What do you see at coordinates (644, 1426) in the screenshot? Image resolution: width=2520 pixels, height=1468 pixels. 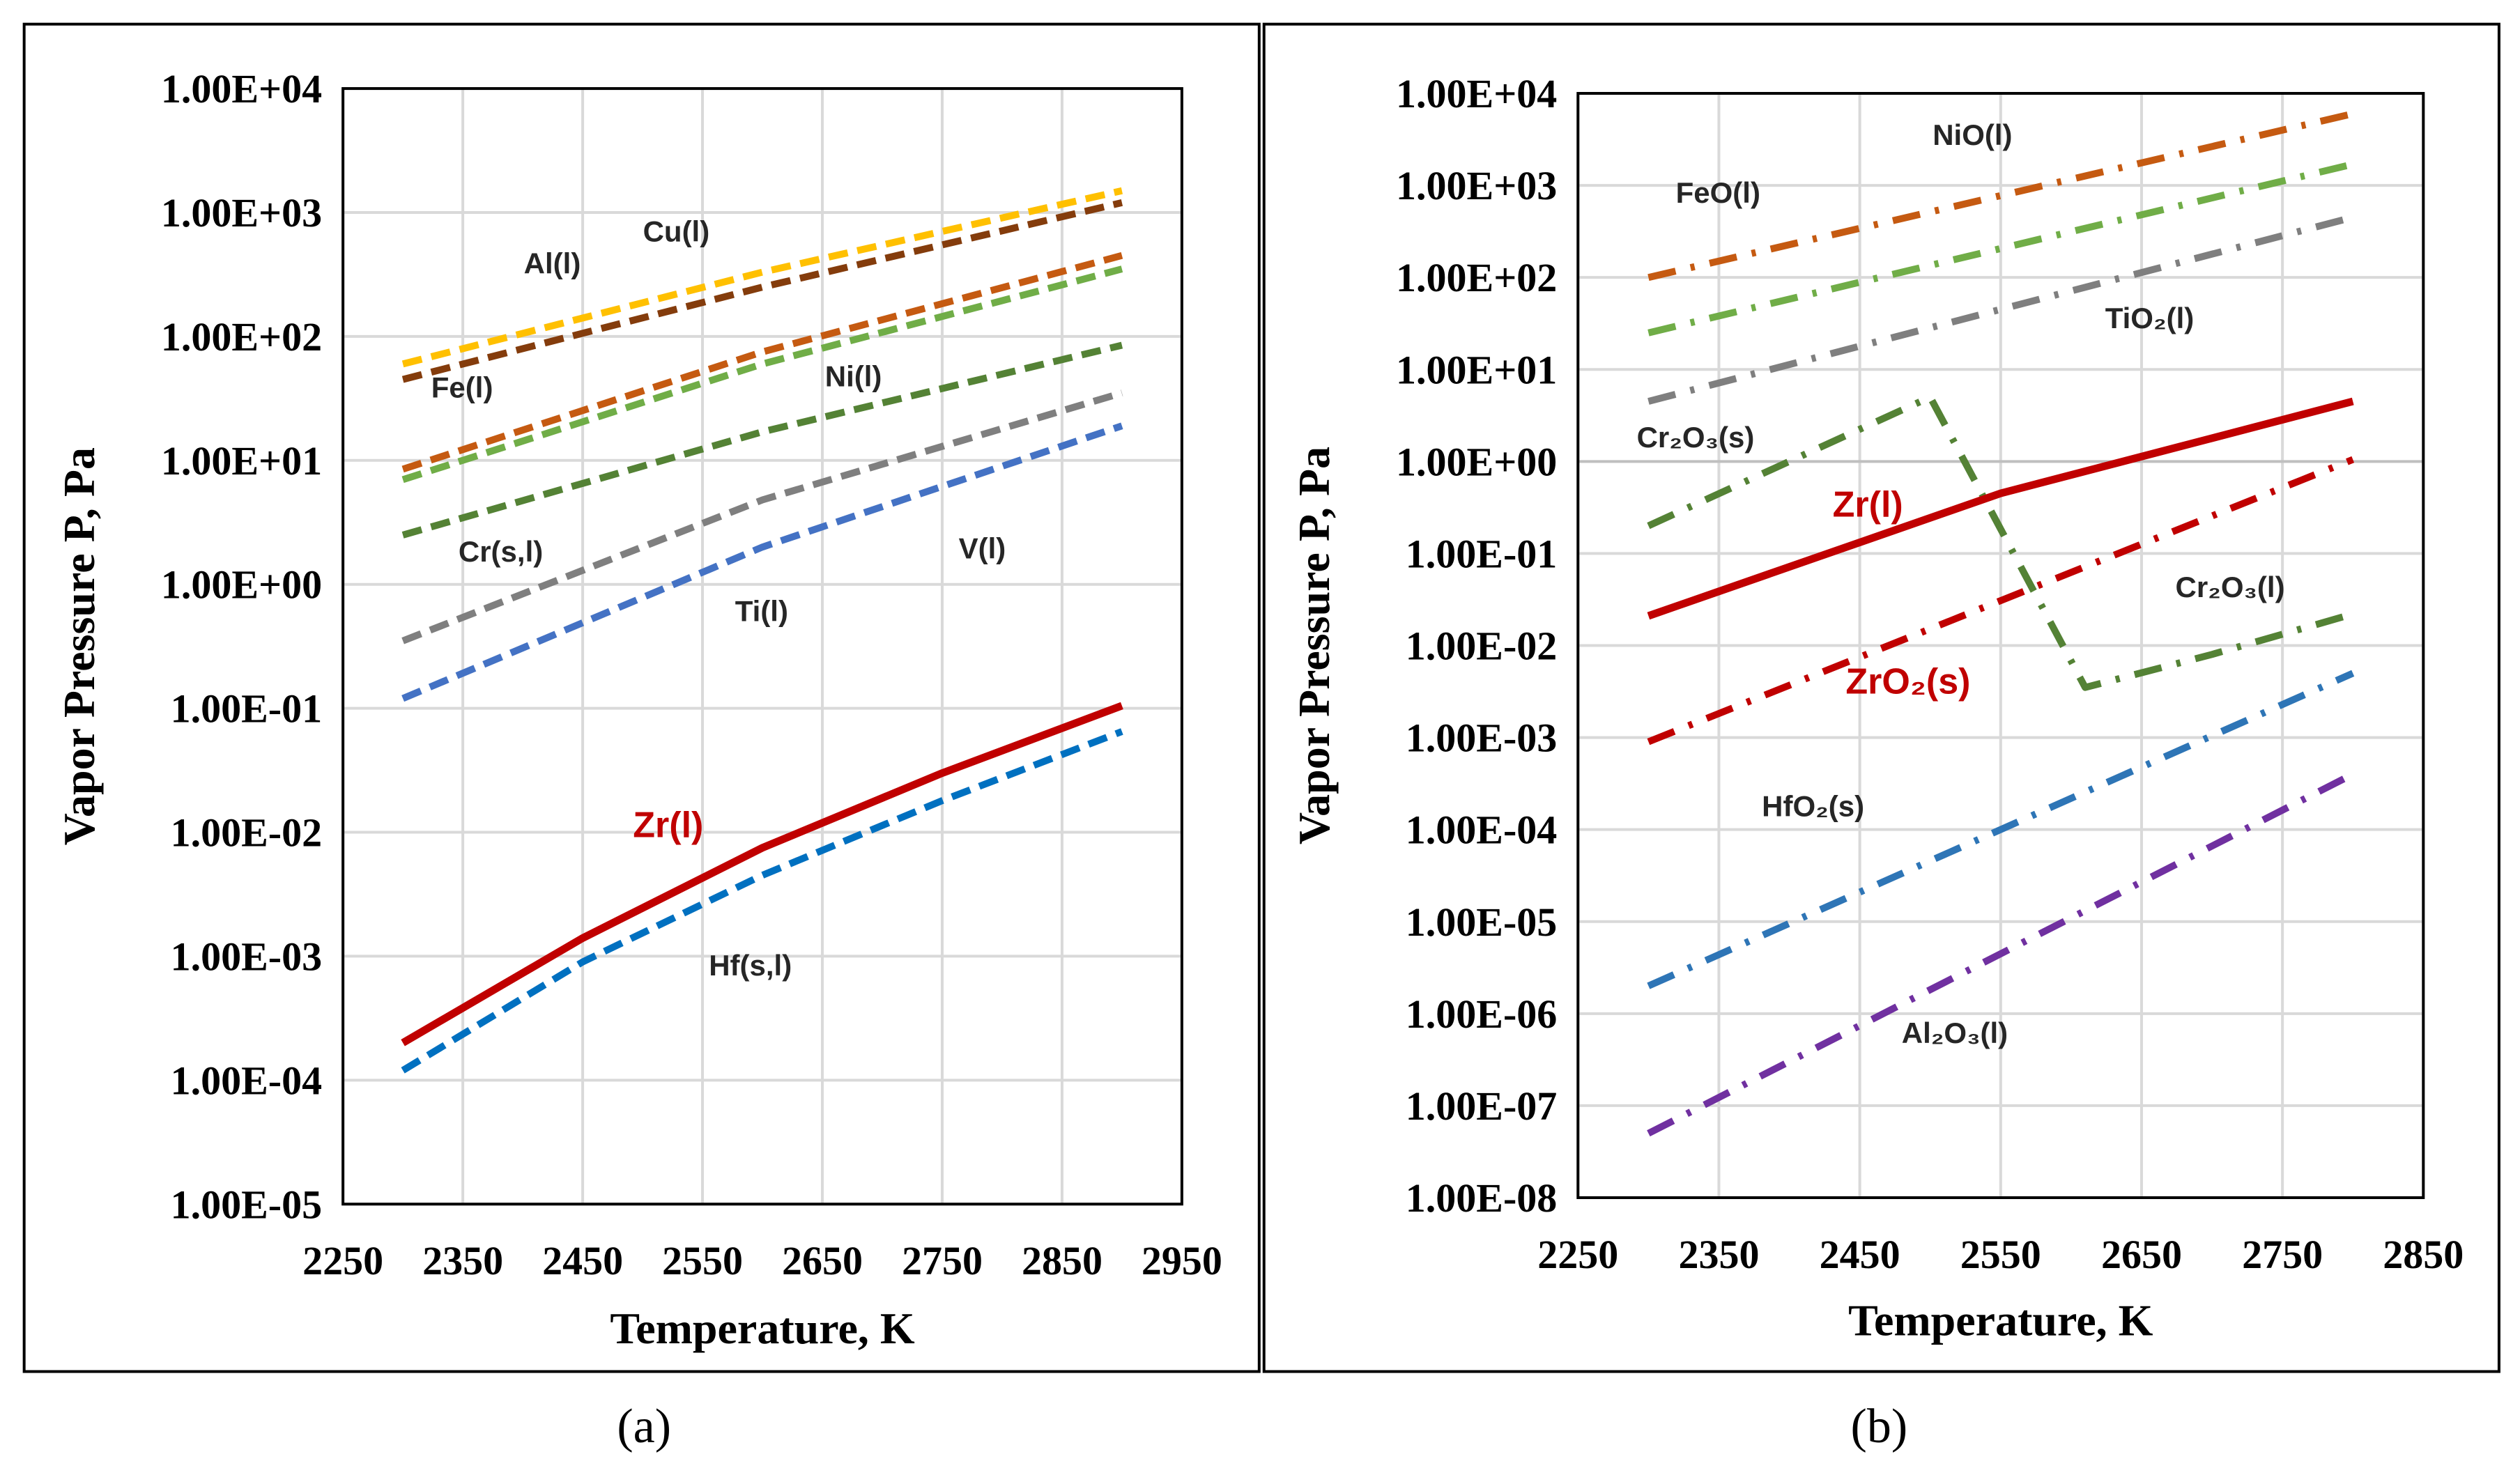 I see `panel-label: (a)` at bounding box center [644, 1426].